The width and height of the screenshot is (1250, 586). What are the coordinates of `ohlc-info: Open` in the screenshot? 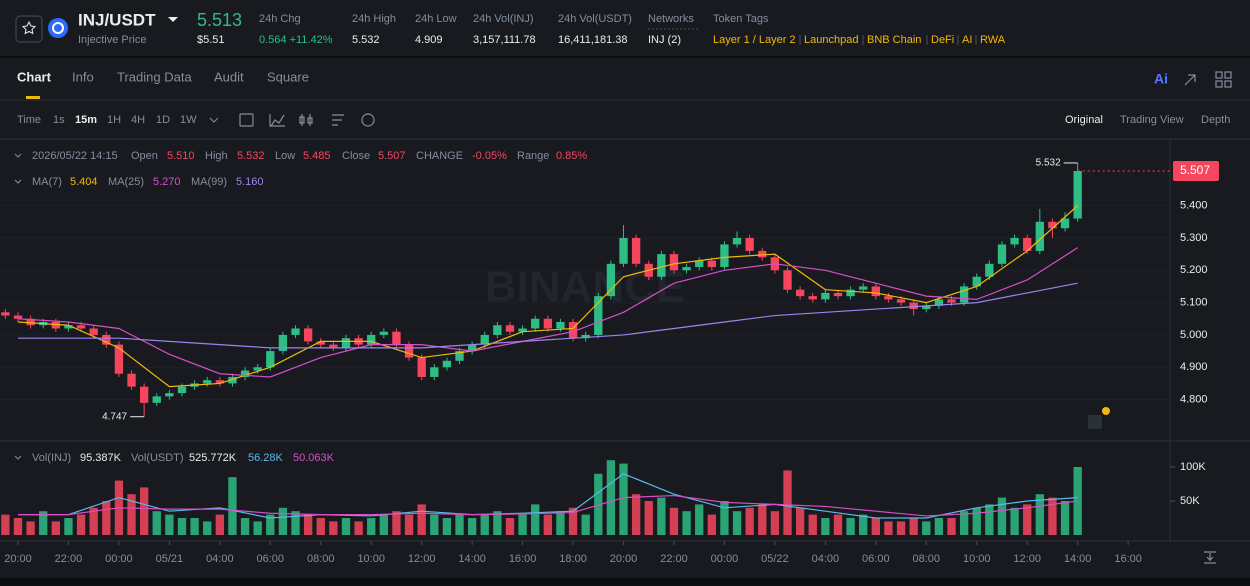 It's located at (144, 156).